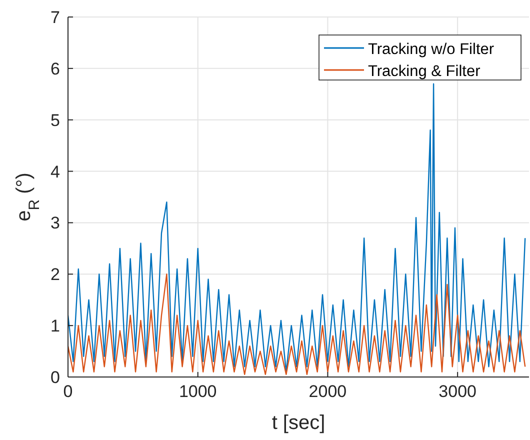  I want to click on y-tick-label: 5, so click(55, 120).